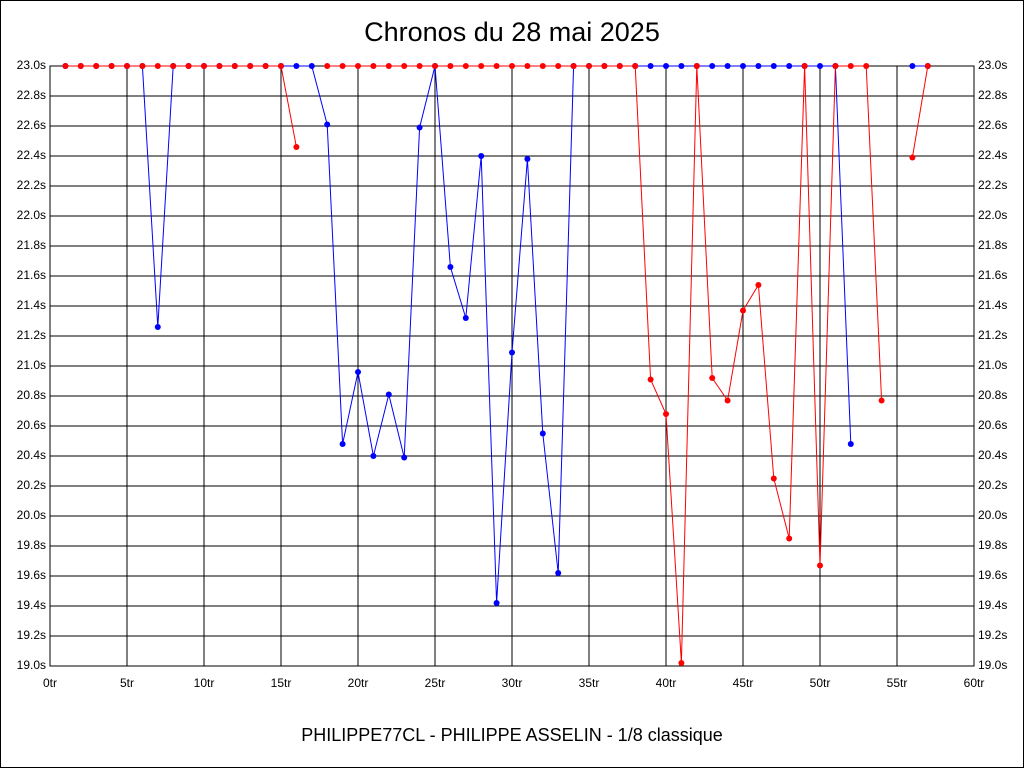 The image size is (1024, 768). Describe the element at coordinates (31, 215) in the screenshot. I see `y-tick-label: 22.0s` at that location.